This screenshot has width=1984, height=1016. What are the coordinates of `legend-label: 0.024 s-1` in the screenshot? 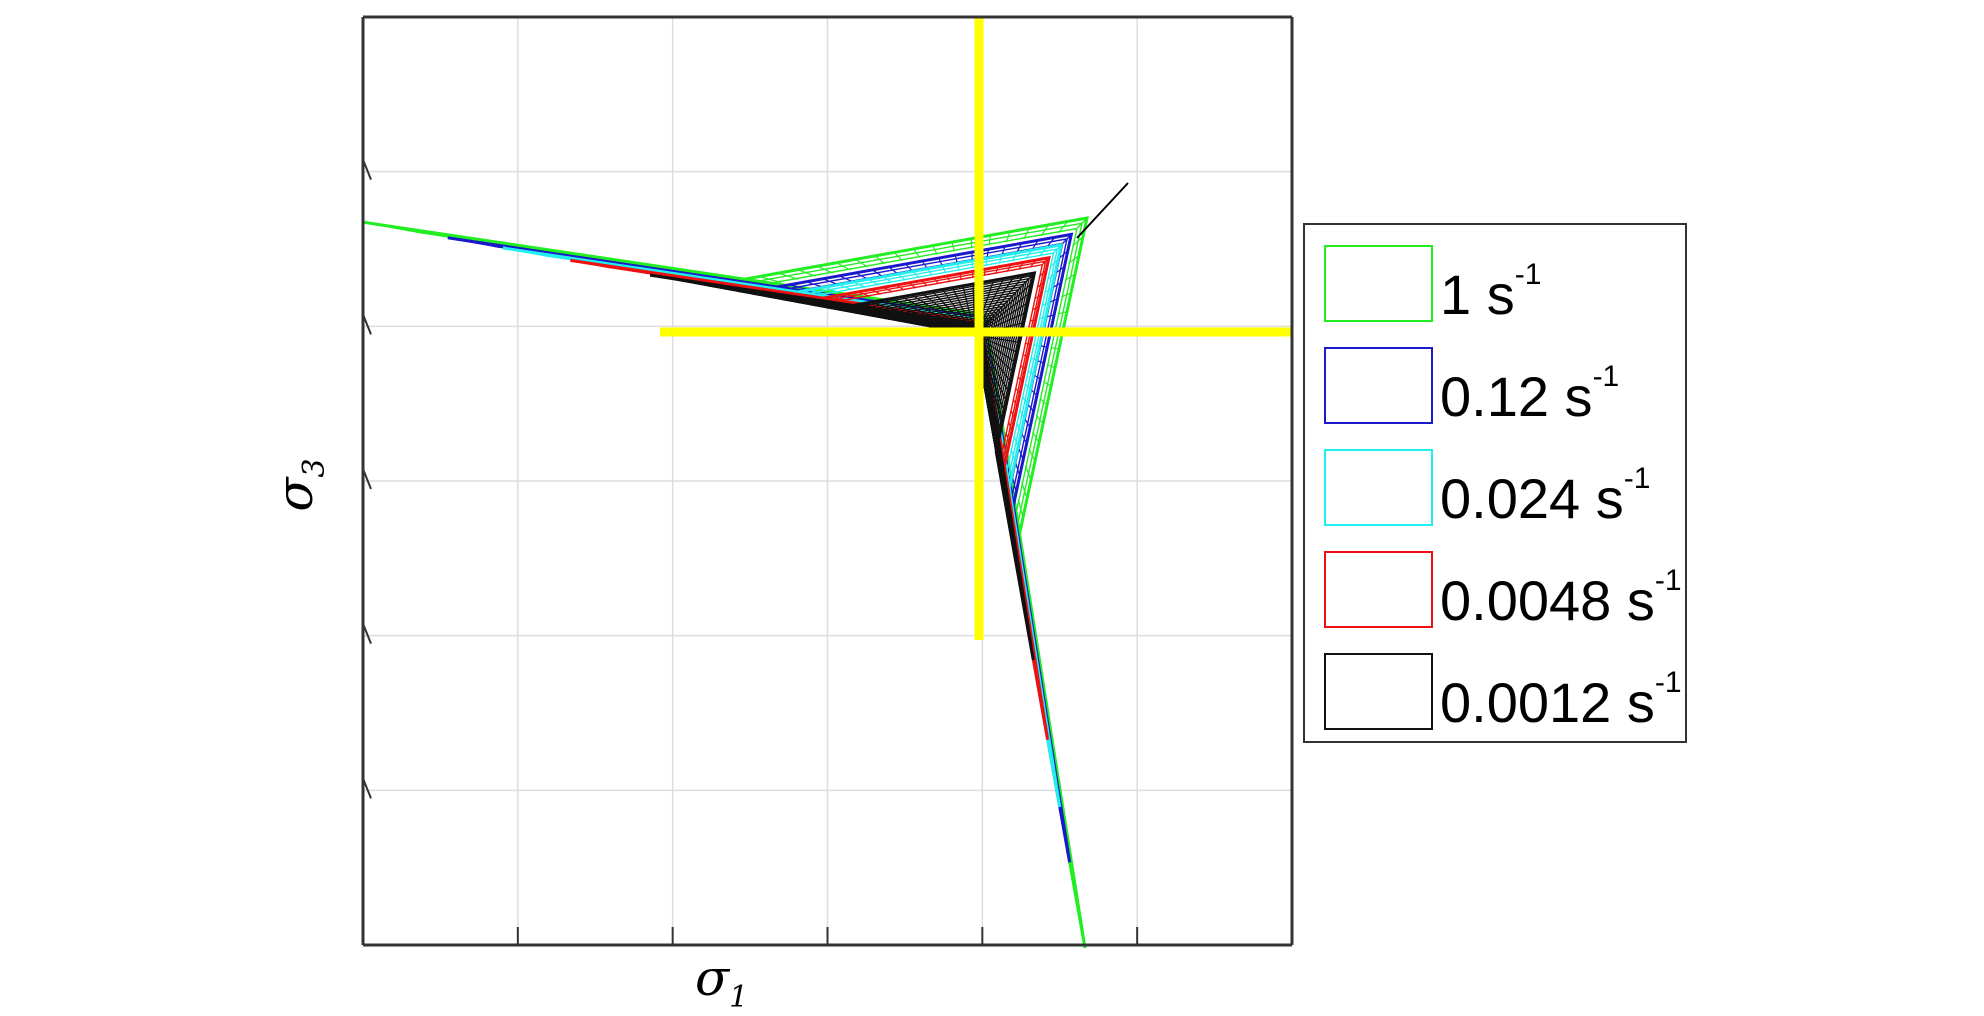 It's located at (1545, 496).